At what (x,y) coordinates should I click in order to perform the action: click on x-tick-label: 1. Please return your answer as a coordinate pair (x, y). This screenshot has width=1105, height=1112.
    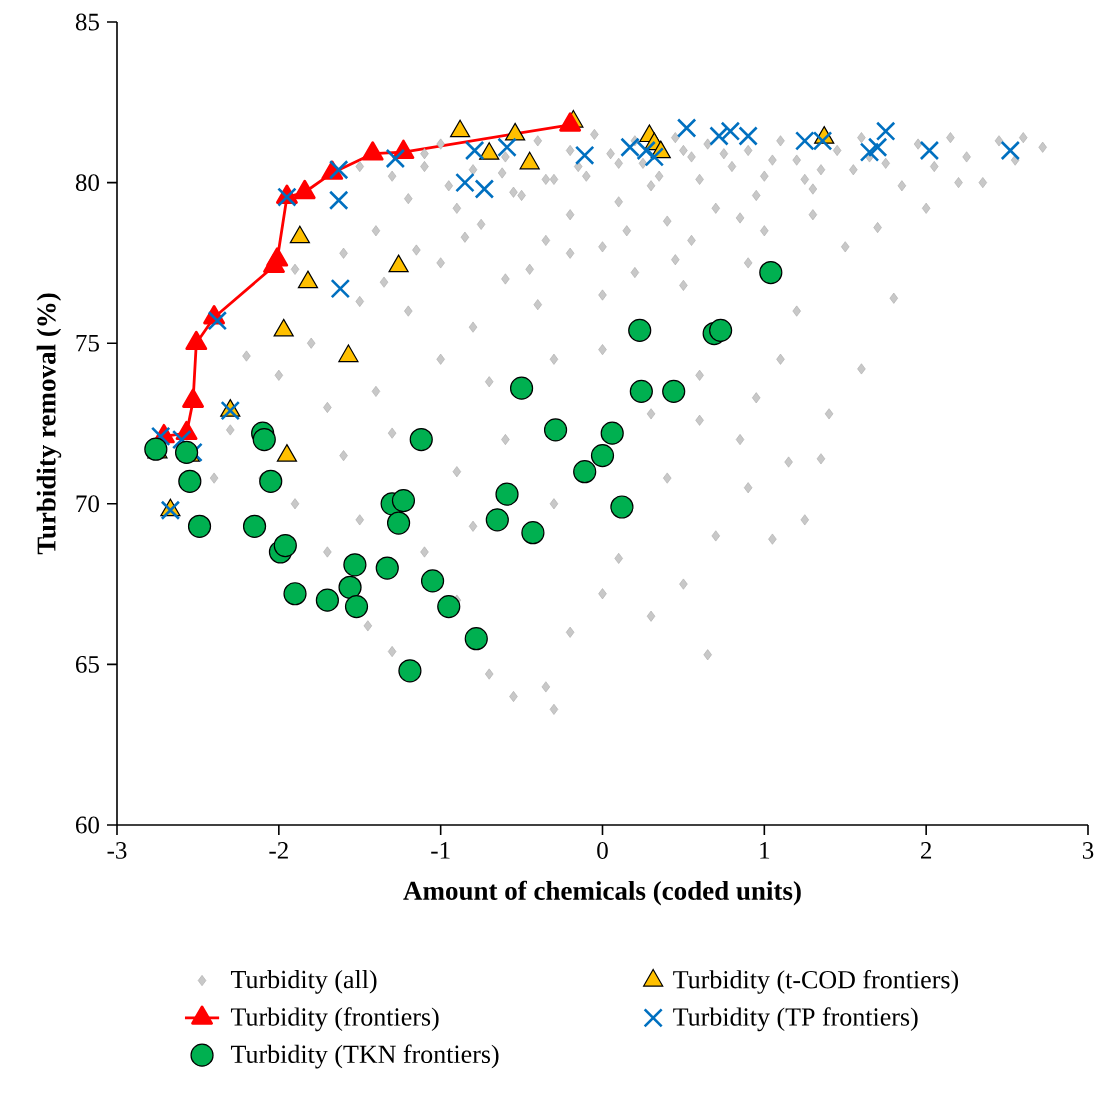
    Looking at the image, I should click on (765, 850).